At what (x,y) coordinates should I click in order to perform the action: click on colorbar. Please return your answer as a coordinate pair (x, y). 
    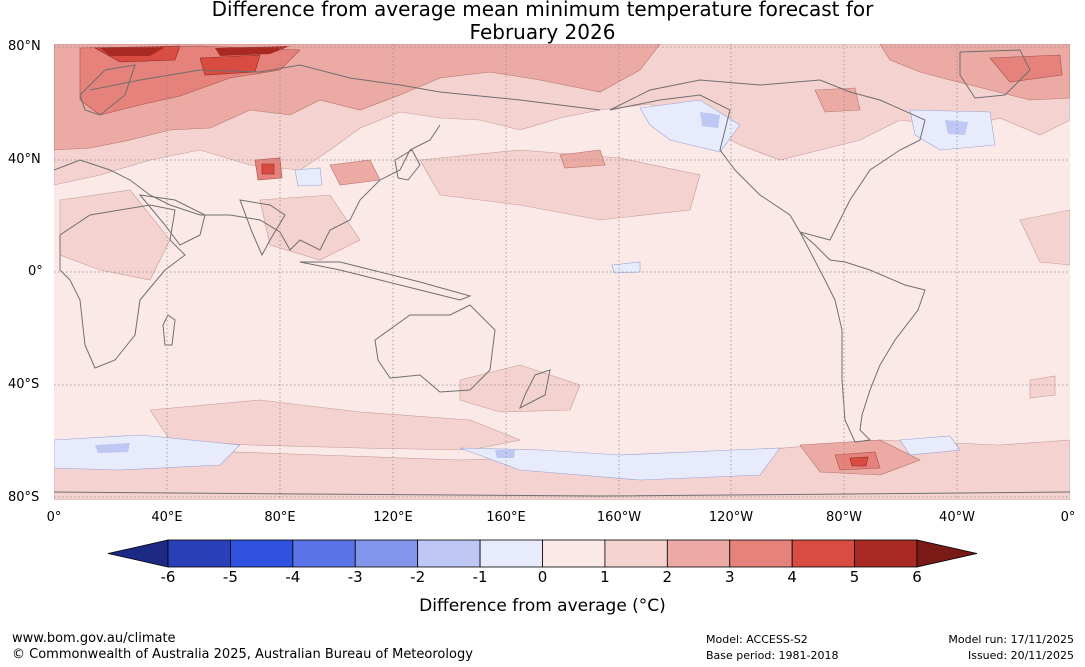
    Looking at the image, I should click on (542, 553).